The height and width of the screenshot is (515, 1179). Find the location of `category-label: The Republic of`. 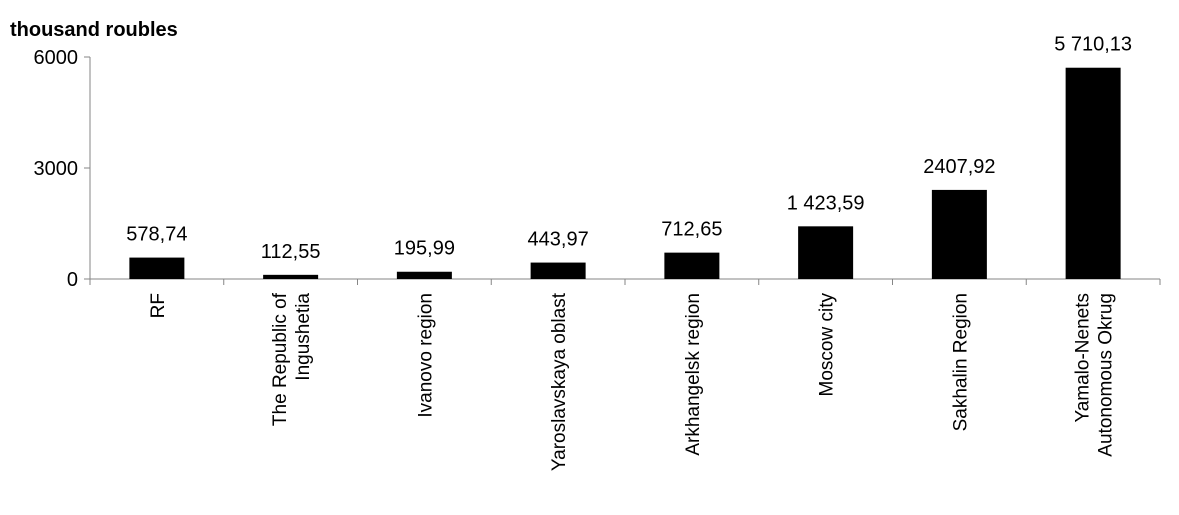

category-label: The Republic of is located at coordinates (280, 359).